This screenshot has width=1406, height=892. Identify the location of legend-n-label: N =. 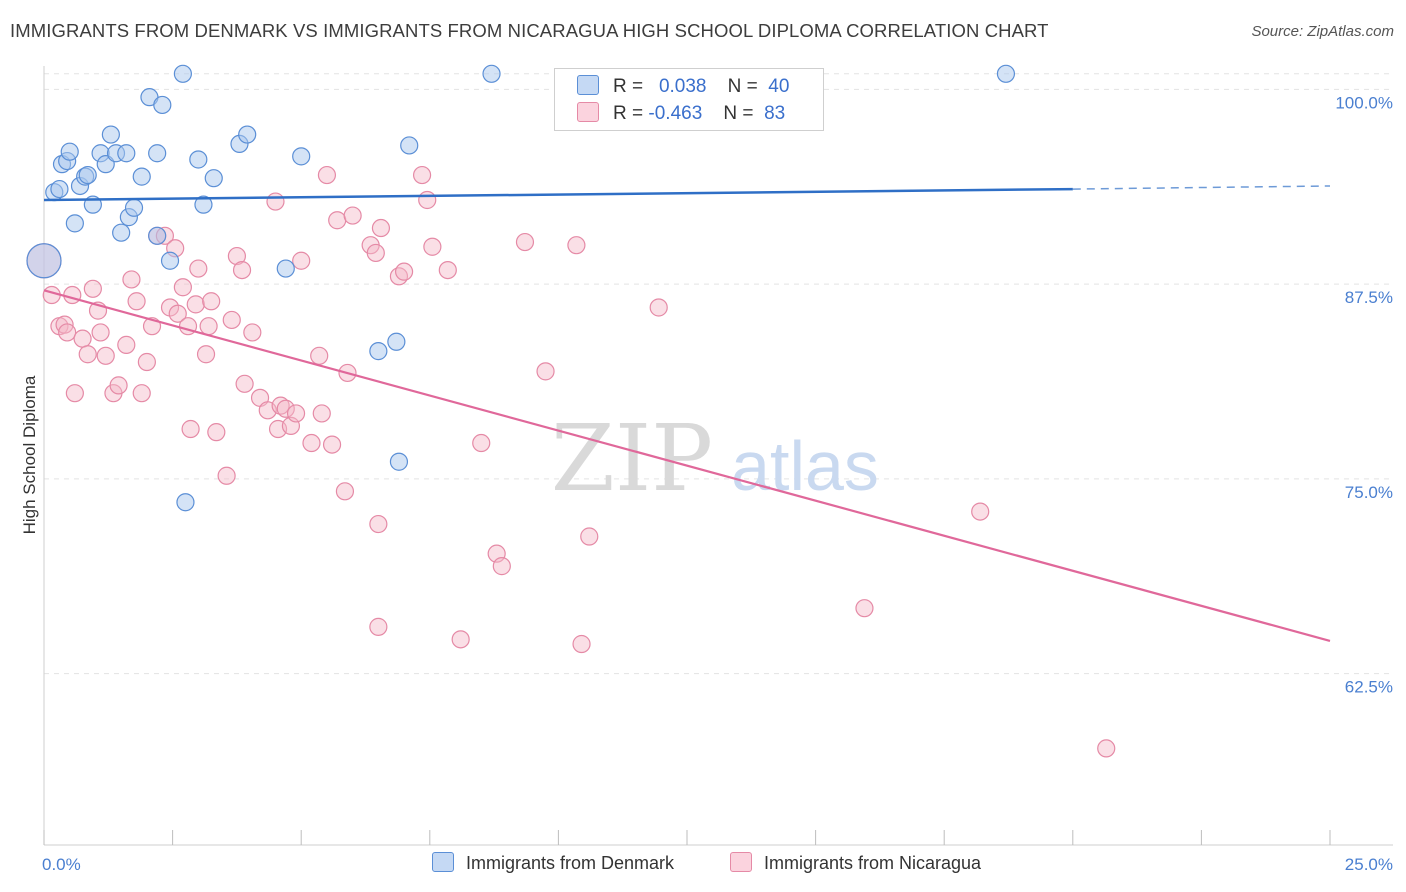
(738, 113).